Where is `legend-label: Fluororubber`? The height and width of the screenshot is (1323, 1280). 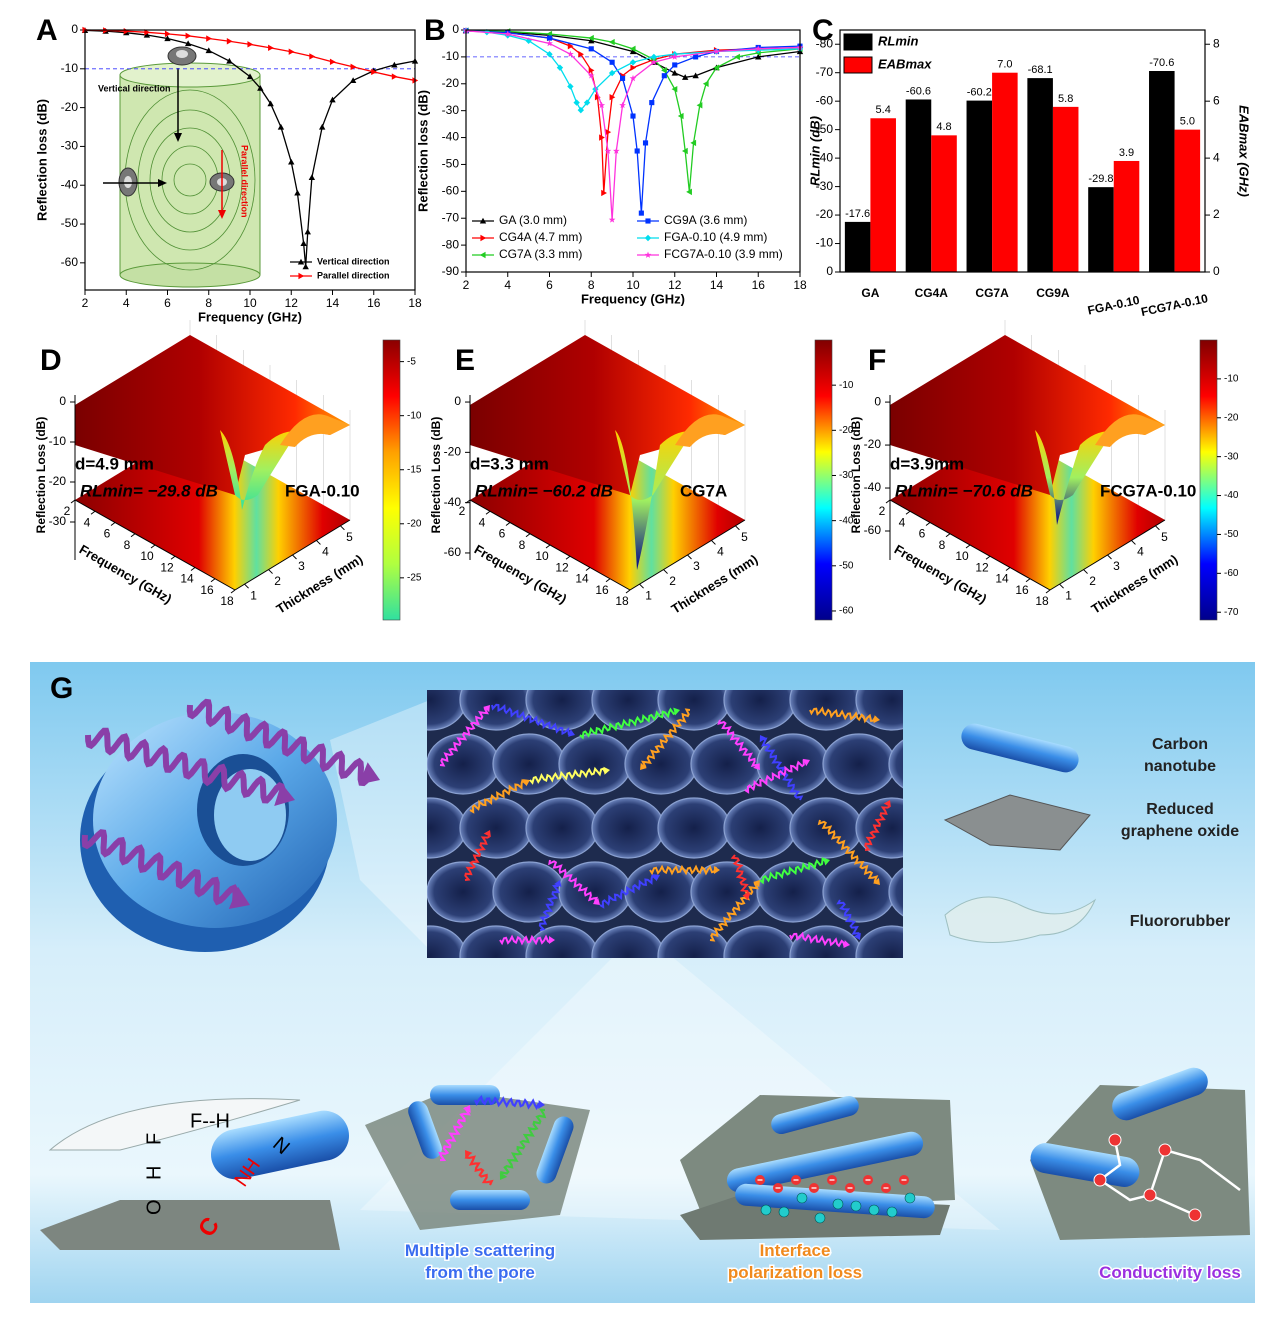 legend-label: Fluororubber is located at coordinates (1180, 921).